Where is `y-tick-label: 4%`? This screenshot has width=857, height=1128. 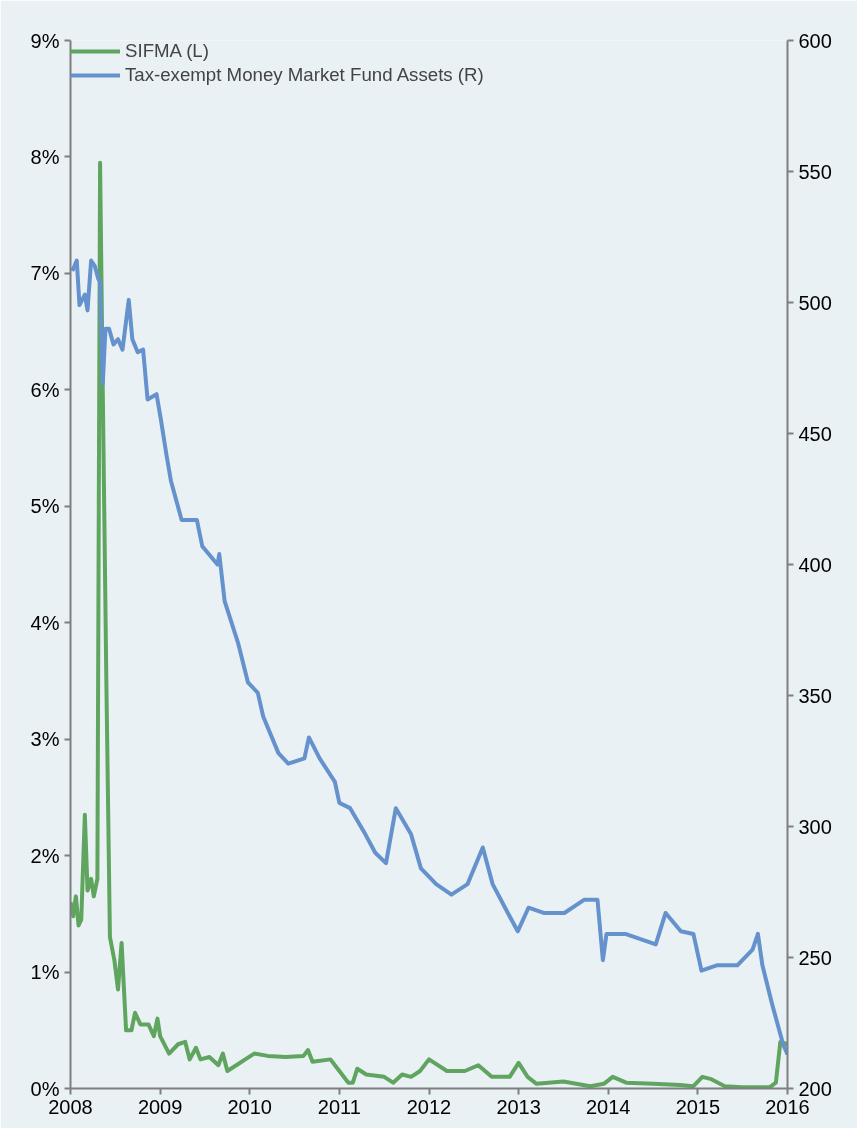
y-tick-label: 4% is located at coordinates (45, 622).